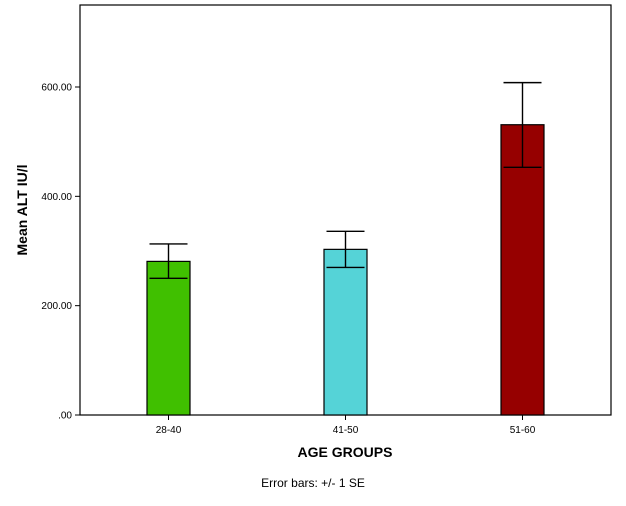 The image size is (626, 506). I want to click on x-tick-label: 51-60, so click(523, 430).